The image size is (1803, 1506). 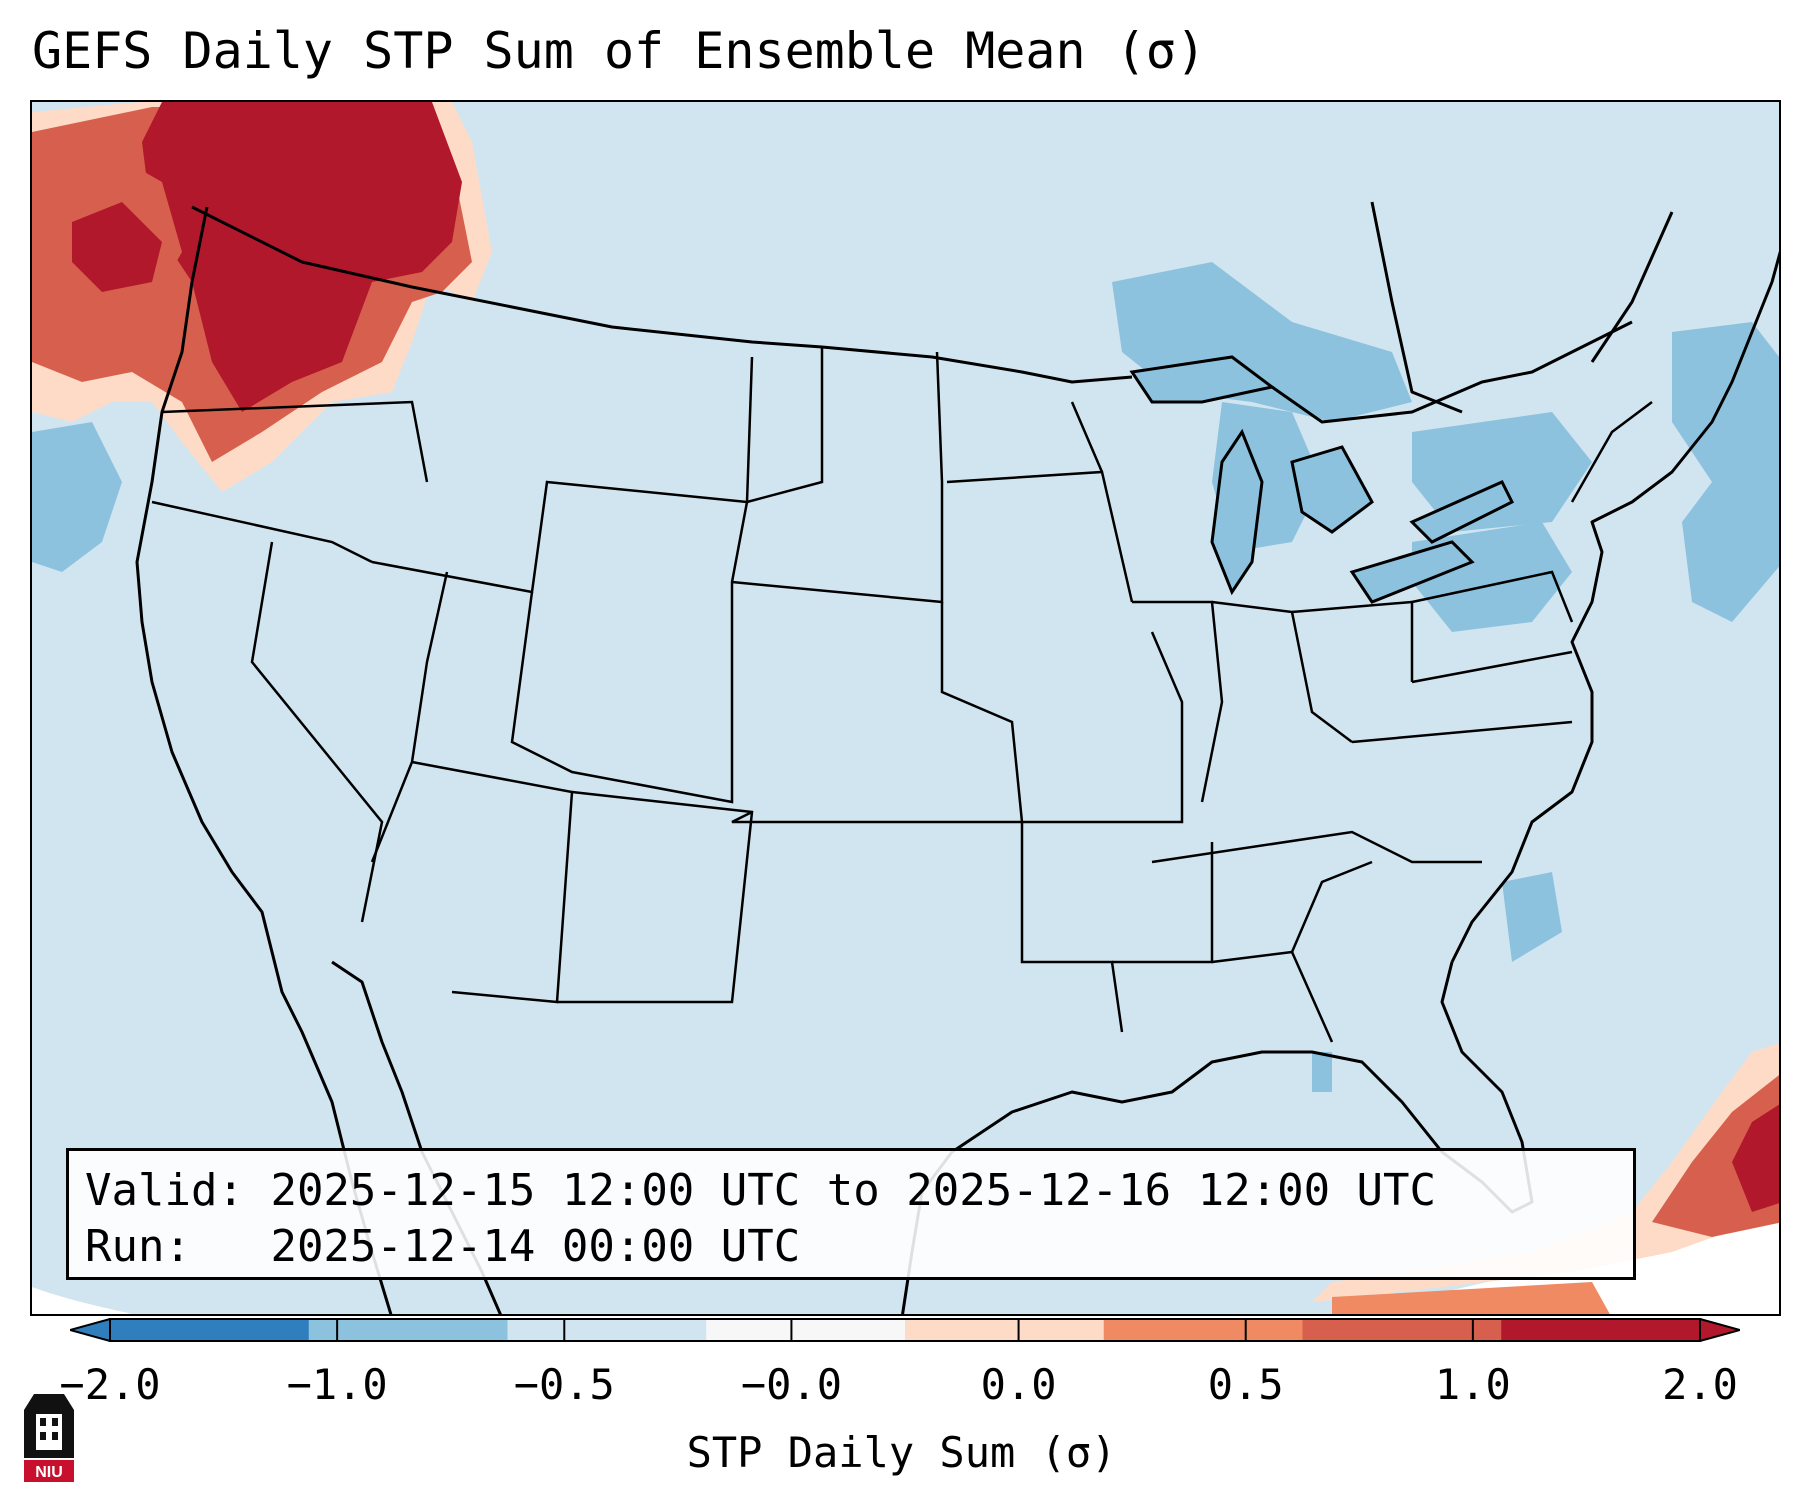 I want to click on colorbar-extend-low, so click(x=90, y=1330).